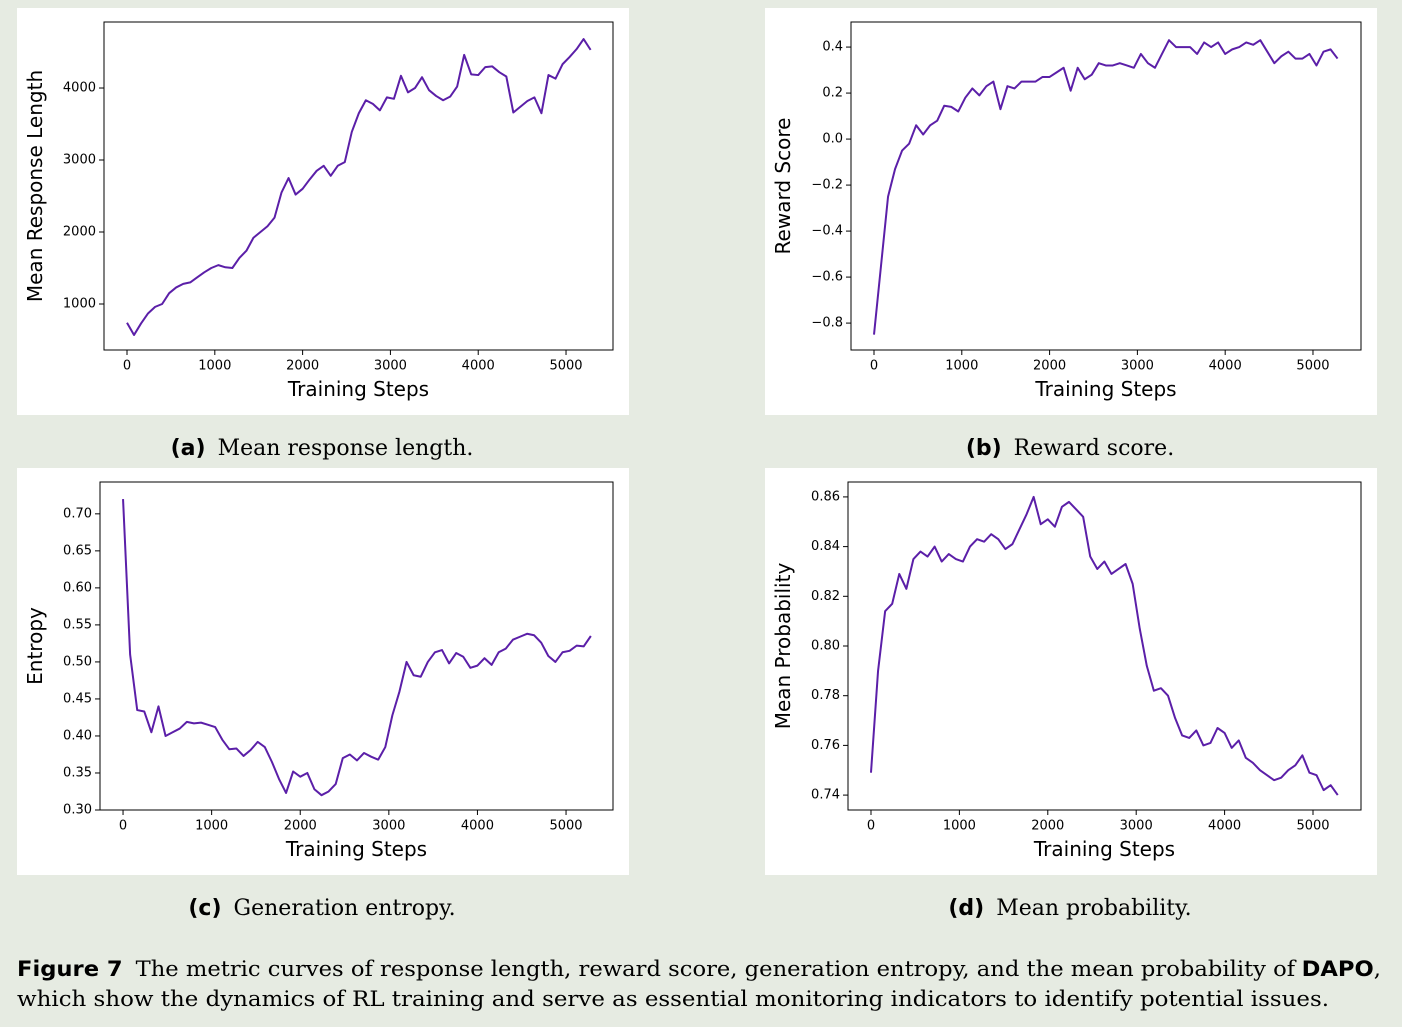  Describe the element at coordinates (79, 232) in the screenshot. I see `y-tick-label: 2000` at that location.